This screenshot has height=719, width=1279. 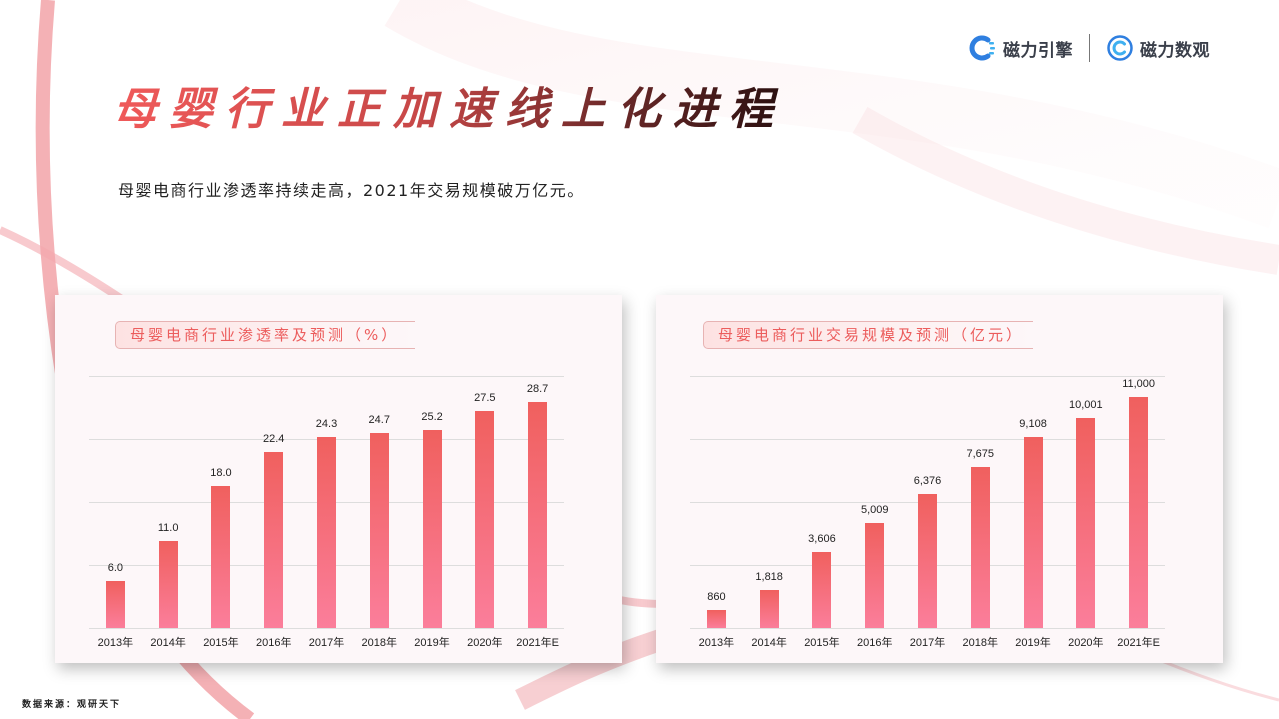 I want to click on logo-cili-engine: 磁力引擎, so click(x=1020, y=48).